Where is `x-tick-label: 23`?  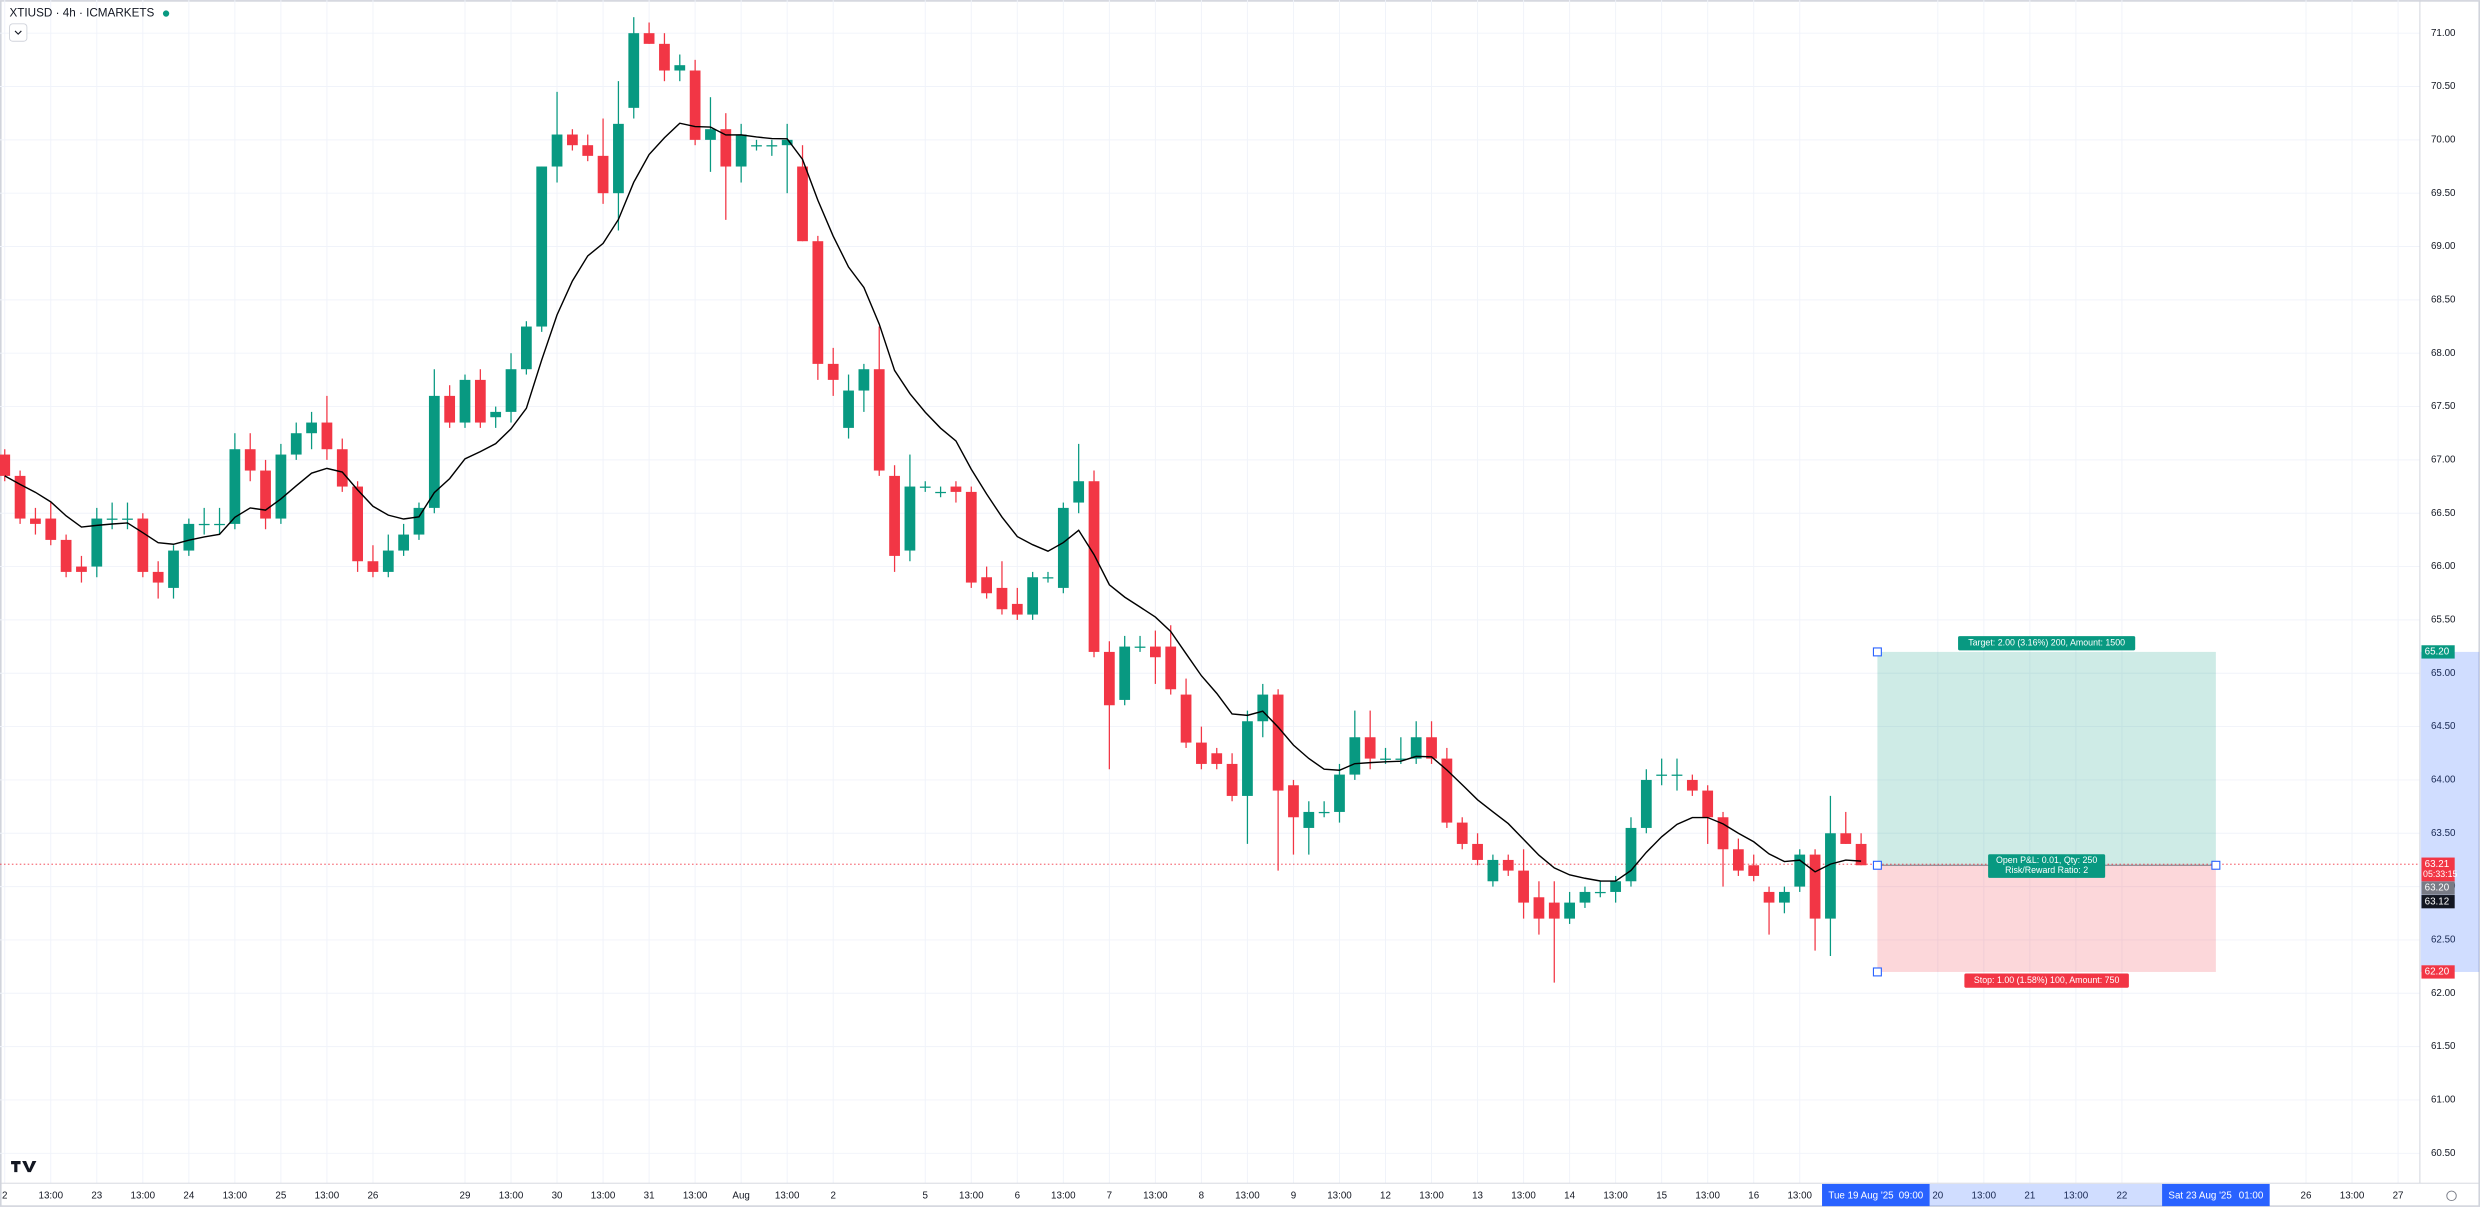
x-tick-label: 23 is located at coordinates (96, 1195).